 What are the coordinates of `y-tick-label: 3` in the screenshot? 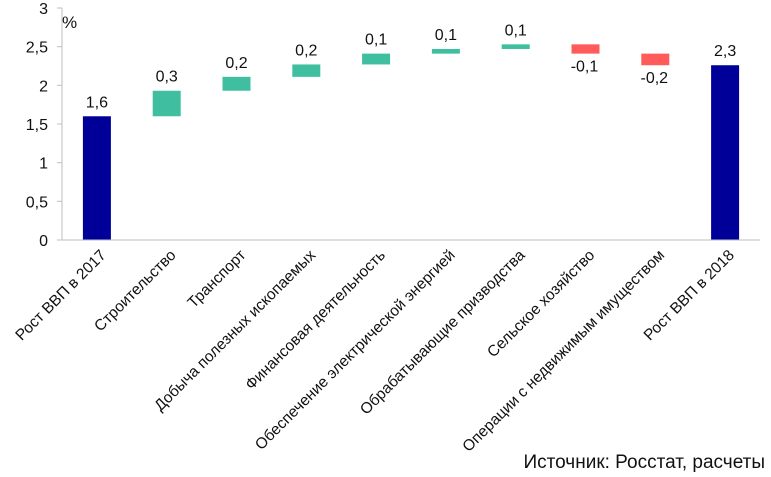 It's located at (43, 9).